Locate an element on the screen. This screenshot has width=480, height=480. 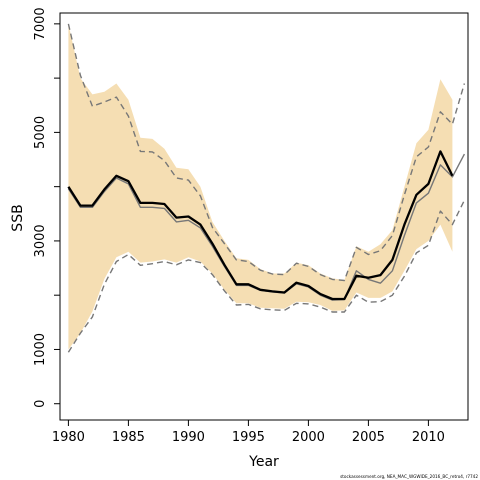
y-tick-label: 5000 is located at coordinates (40, 132).